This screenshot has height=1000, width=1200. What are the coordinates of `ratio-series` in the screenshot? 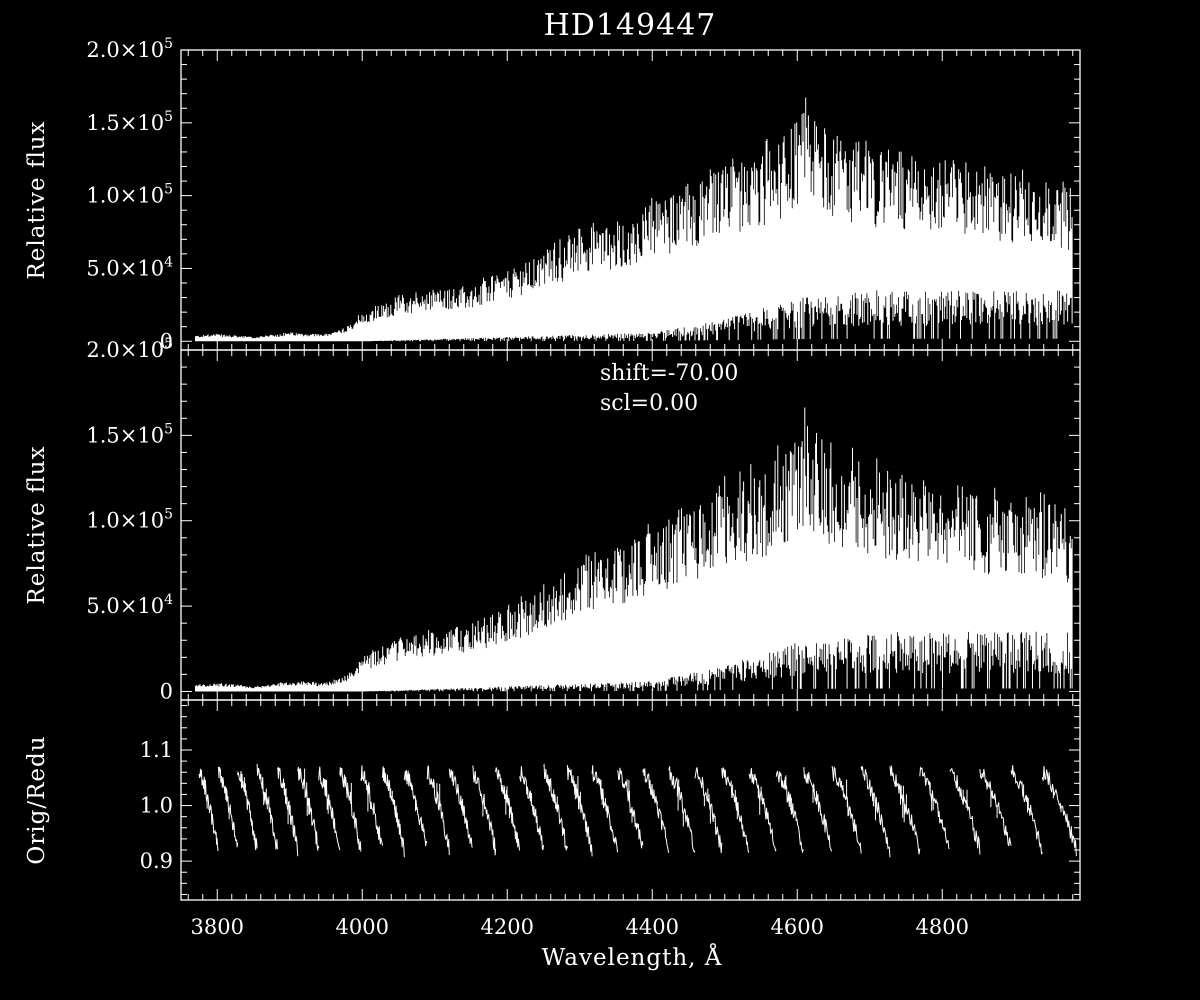 It's located at (637, 810).